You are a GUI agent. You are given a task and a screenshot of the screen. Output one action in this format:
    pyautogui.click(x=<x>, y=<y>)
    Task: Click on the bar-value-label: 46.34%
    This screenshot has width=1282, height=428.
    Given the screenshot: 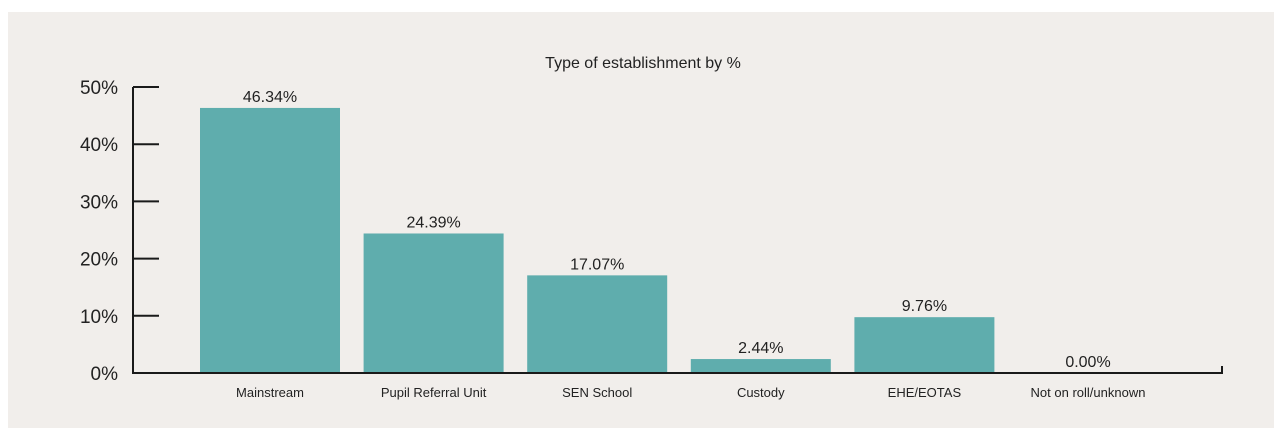 What is the action you would take?
    pyautogui.click(x=270, y=97)
    